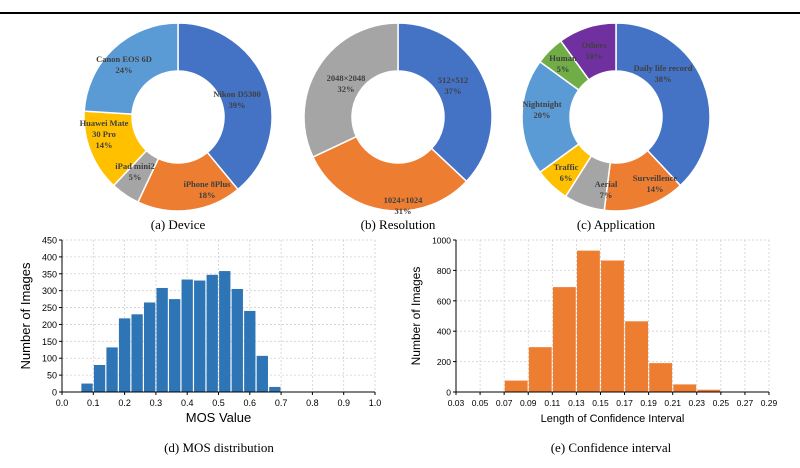 The height and width of the screenshot is (468, 800). I want to click on x-tick-label: 0.1, so click(93, 403).